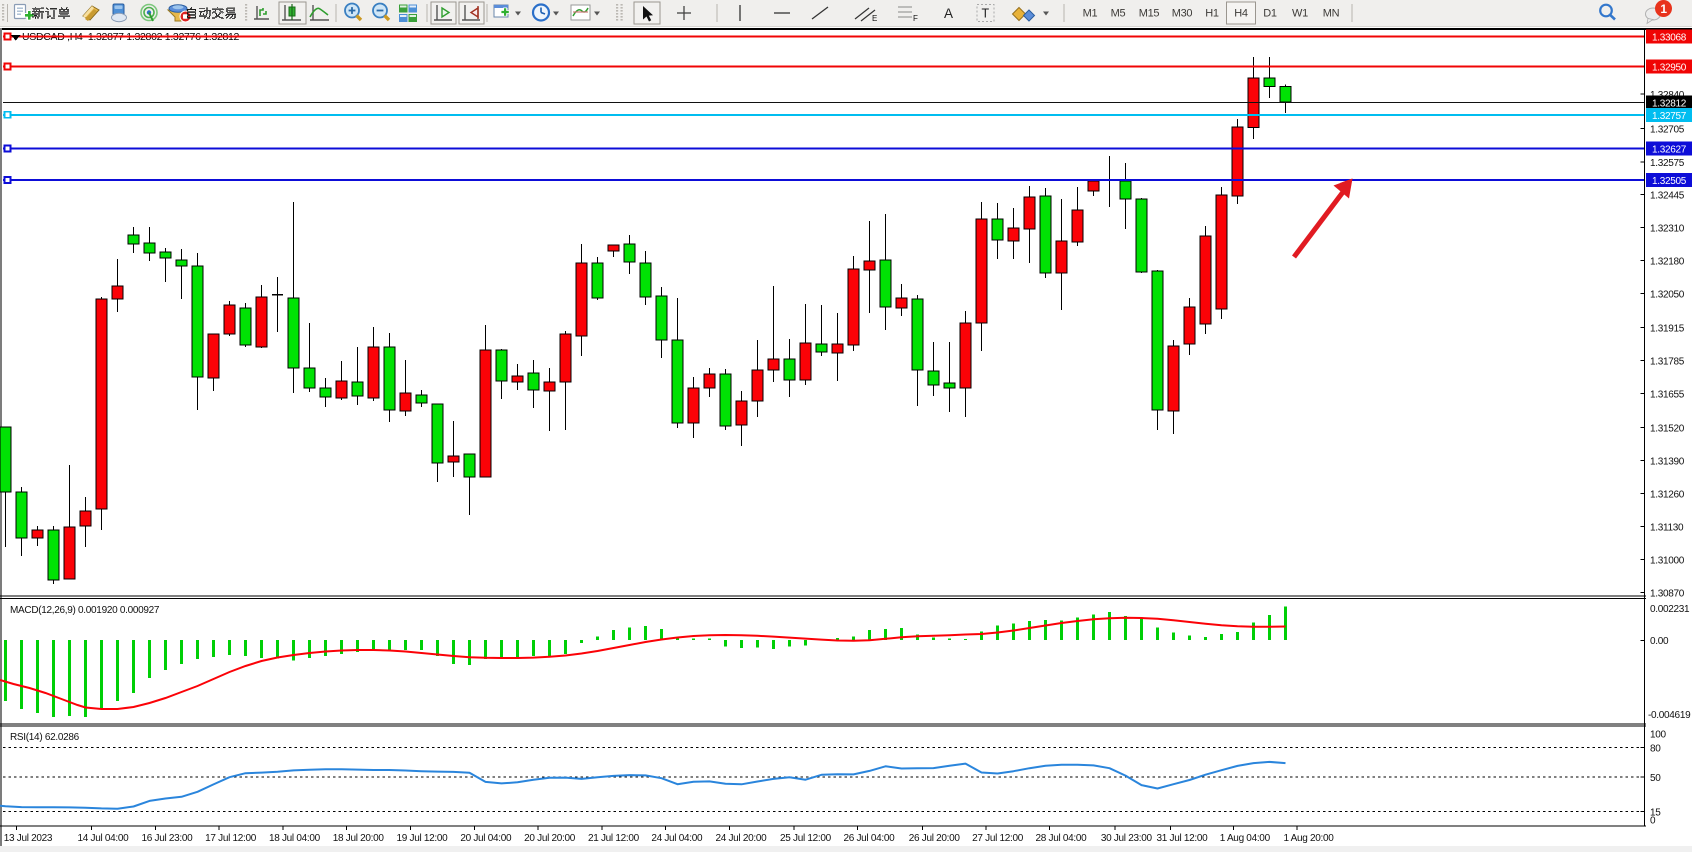  Describe the element at coordinates (986, 14) in the screenshot. I see `svg-text: T` at that location.